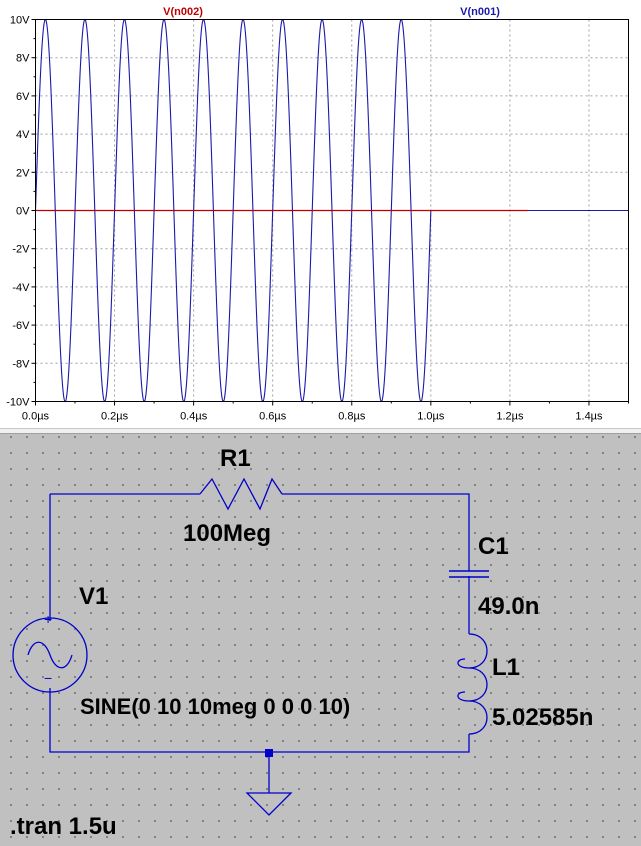 The height and width of the screenshot is (846, 641). I want to click on x-tick-label: 0.2µs, so click(115, 417).